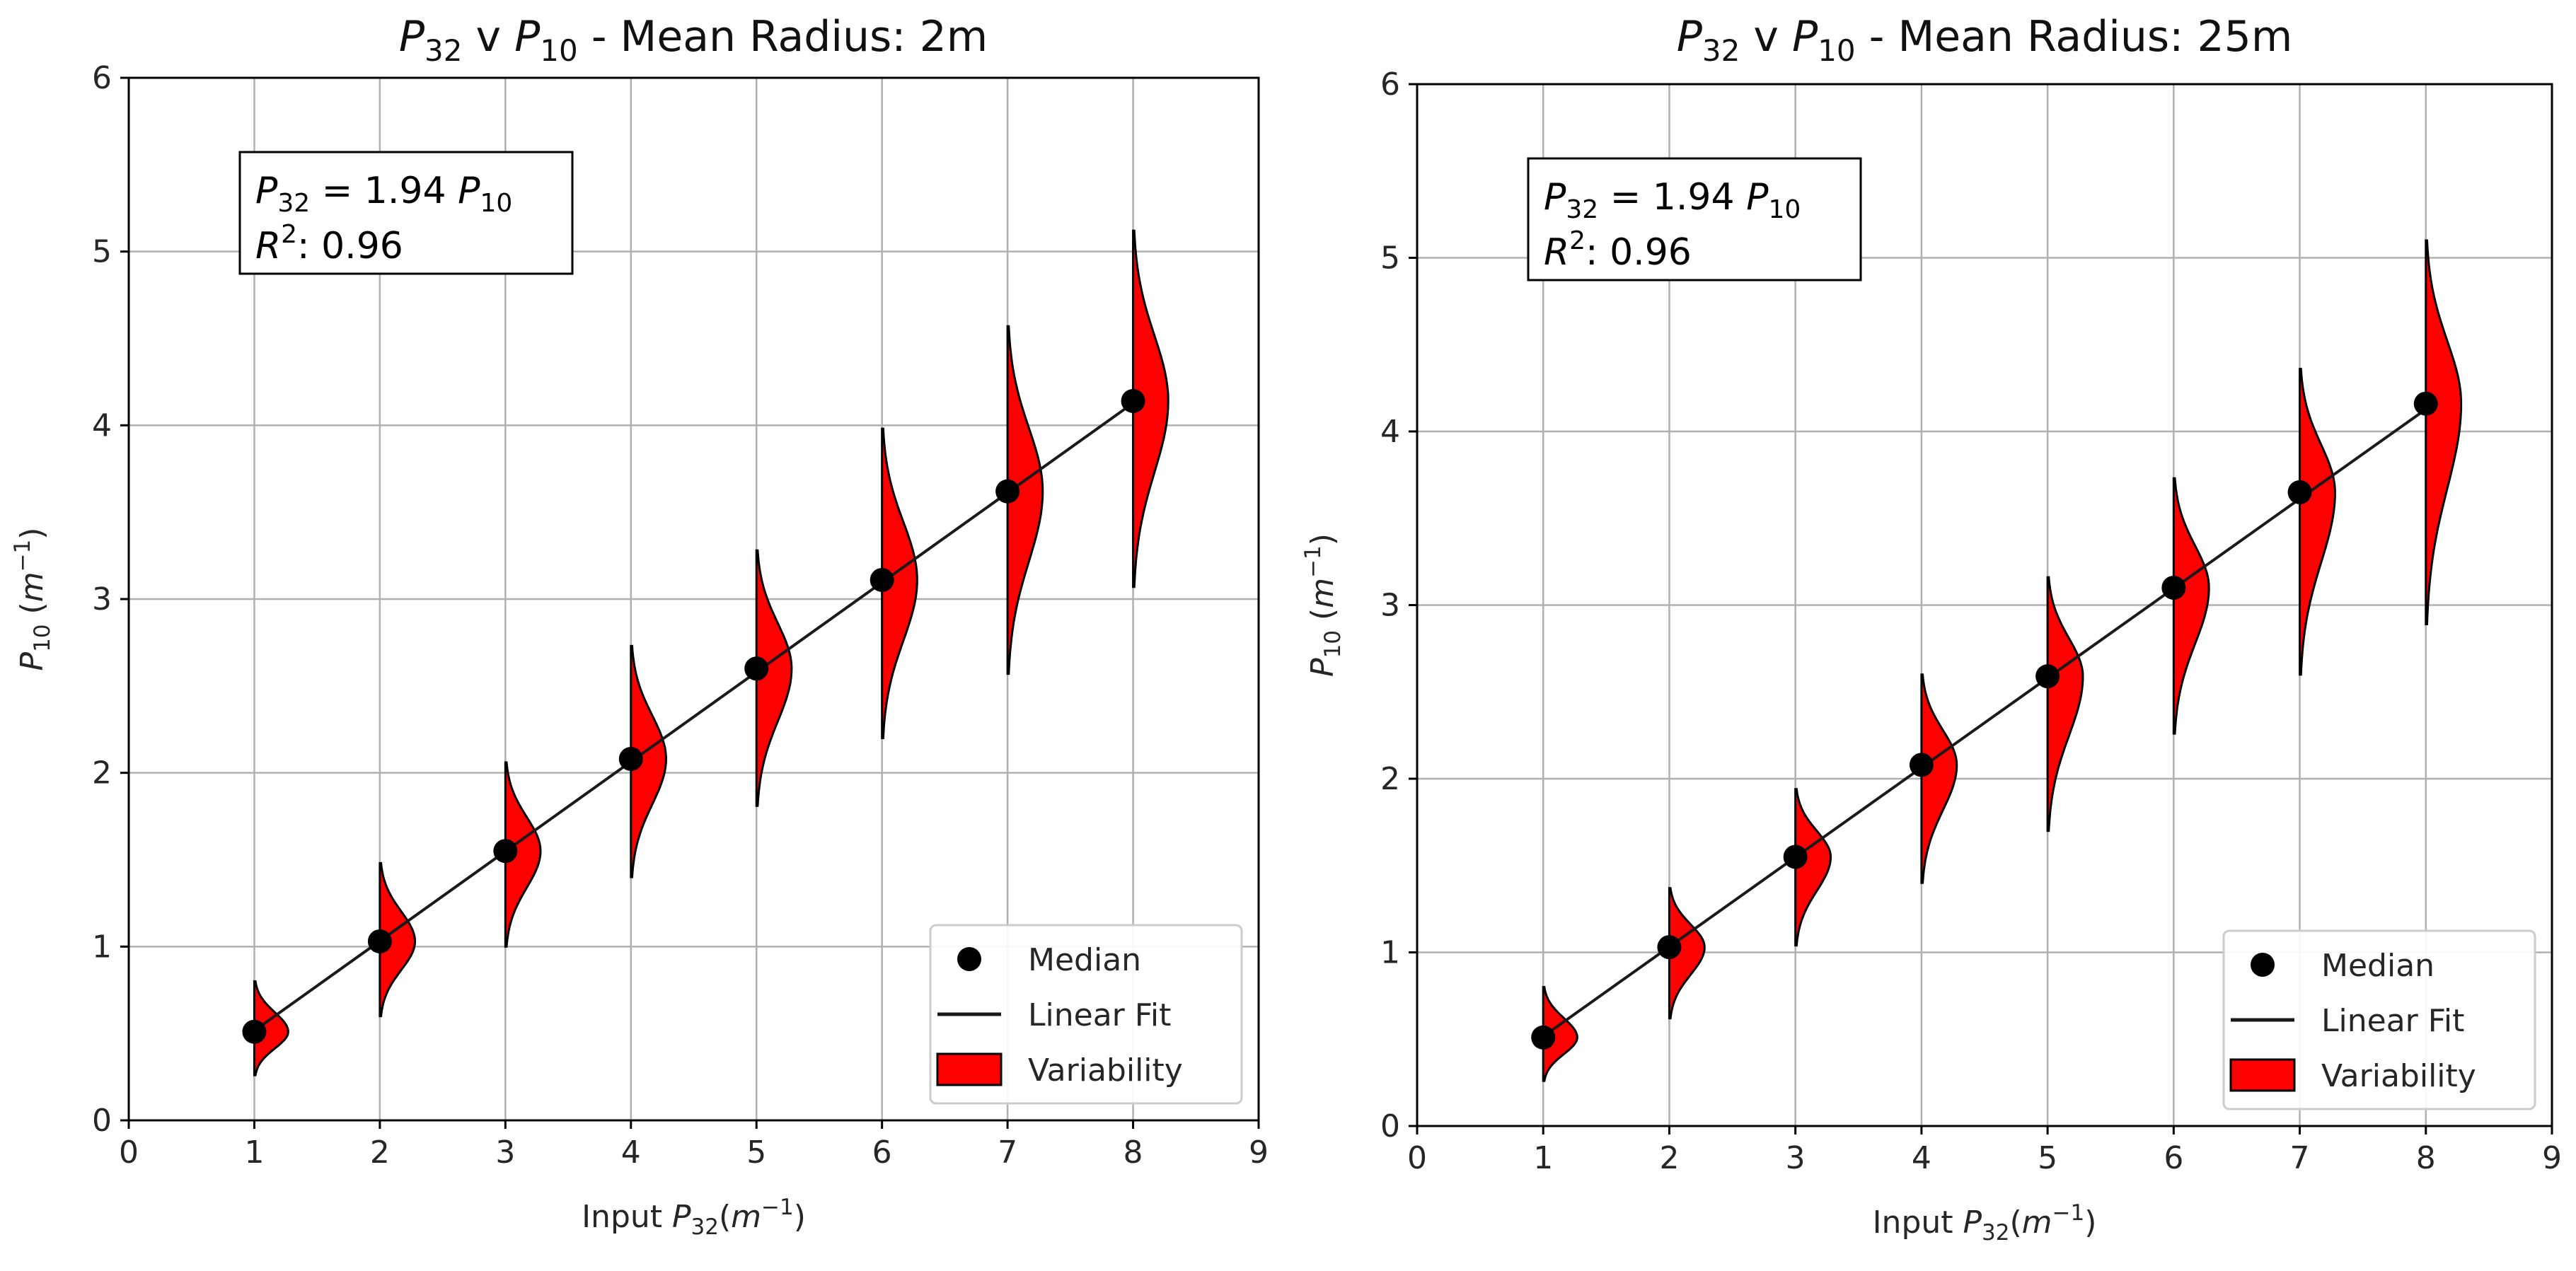  Describe the element at coordinates (1985, 40) in the screenshot. I see `chart-title: P32 v P10 - Mean Radius: 25m` at that location.